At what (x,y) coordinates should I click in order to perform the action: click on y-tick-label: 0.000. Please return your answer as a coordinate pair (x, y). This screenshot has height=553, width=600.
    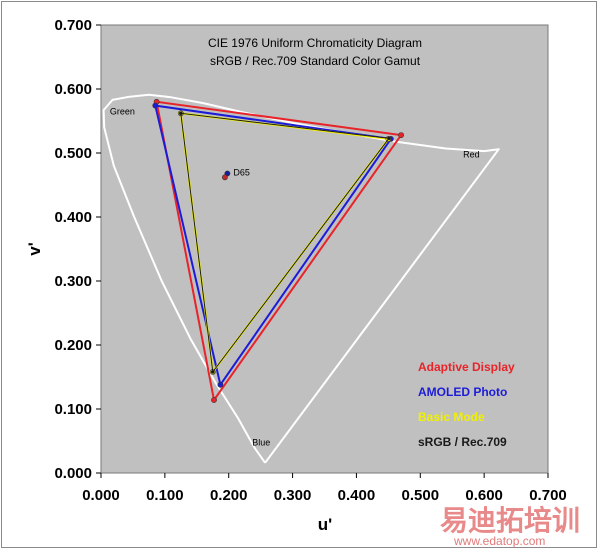
    Looking at the image, I should click on (73, 473).